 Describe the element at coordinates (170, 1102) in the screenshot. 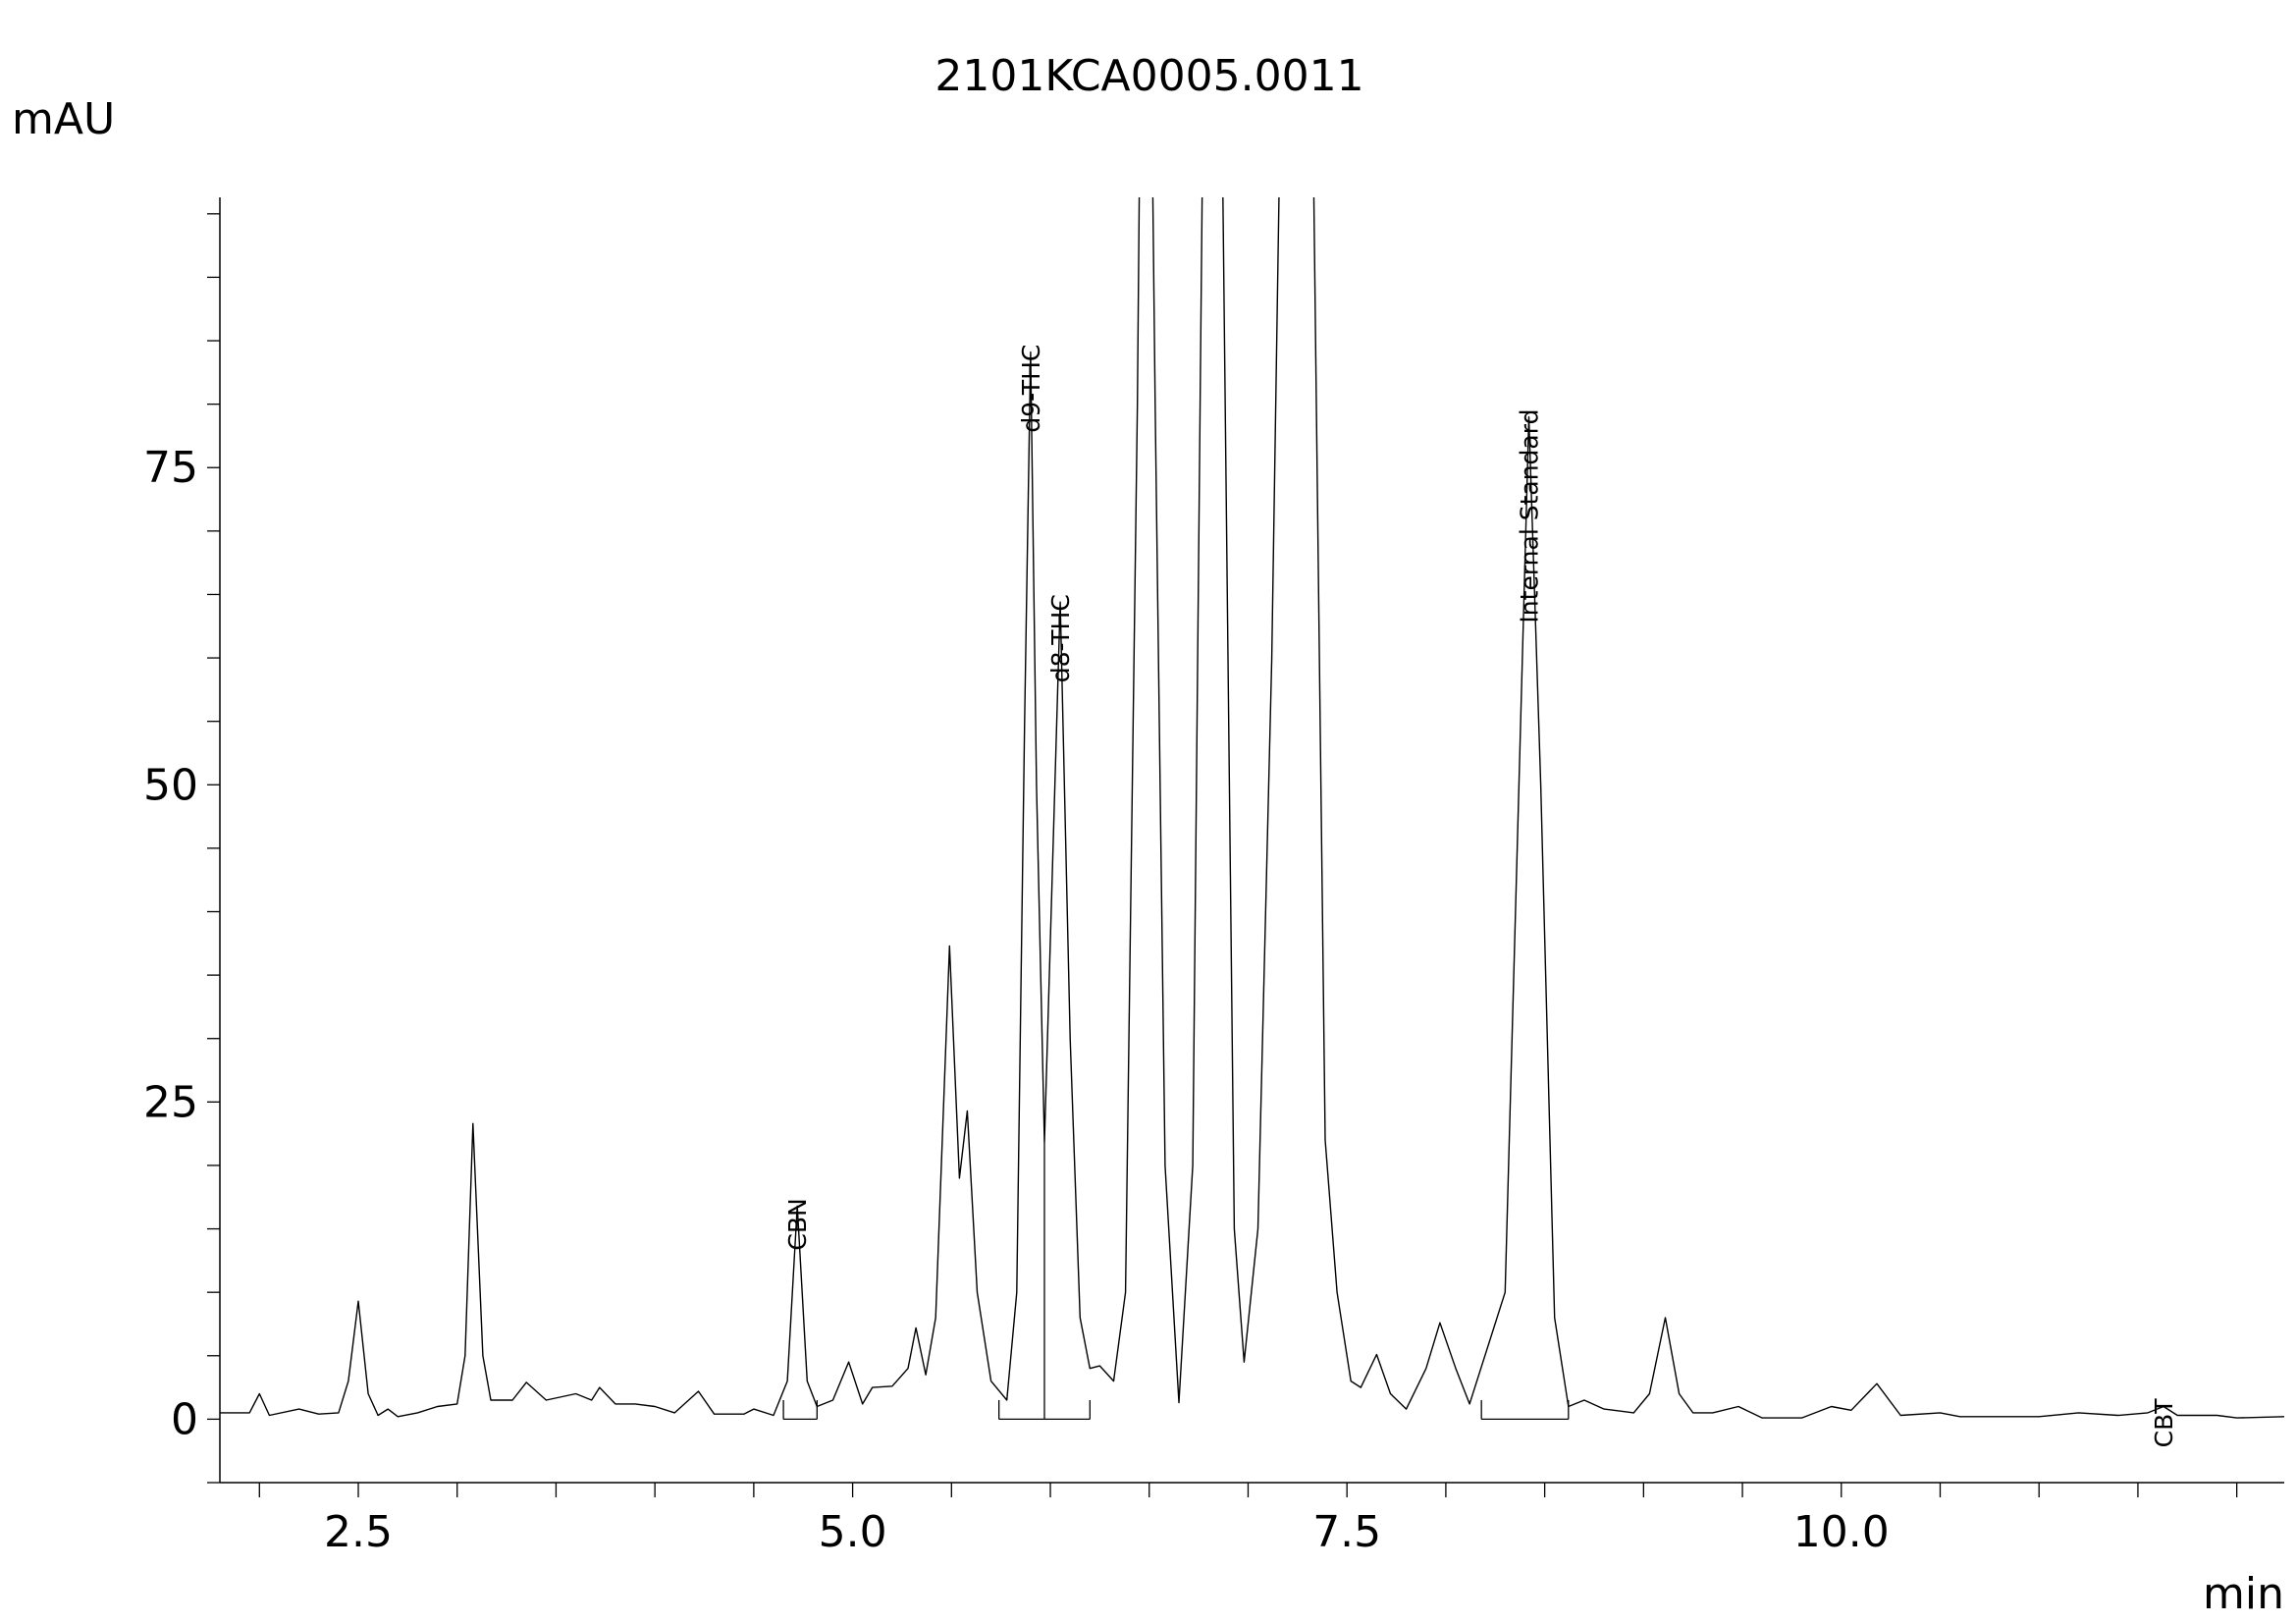

I see `y-tick-label: 25` at that location.